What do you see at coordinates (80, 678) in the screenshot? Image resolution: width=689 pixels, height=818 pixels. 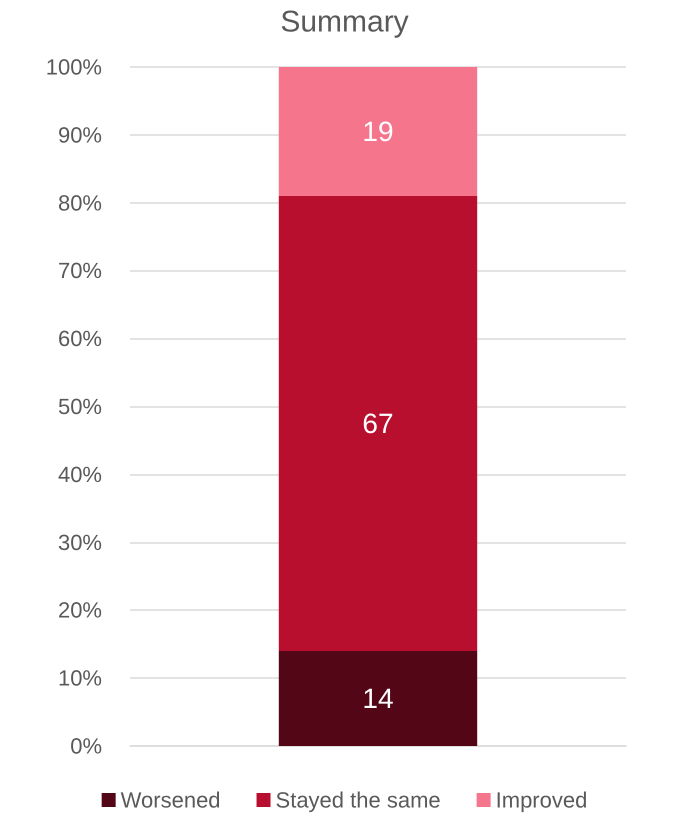 I see `y-tick-label: 10%` at bounding box center [80, 678].